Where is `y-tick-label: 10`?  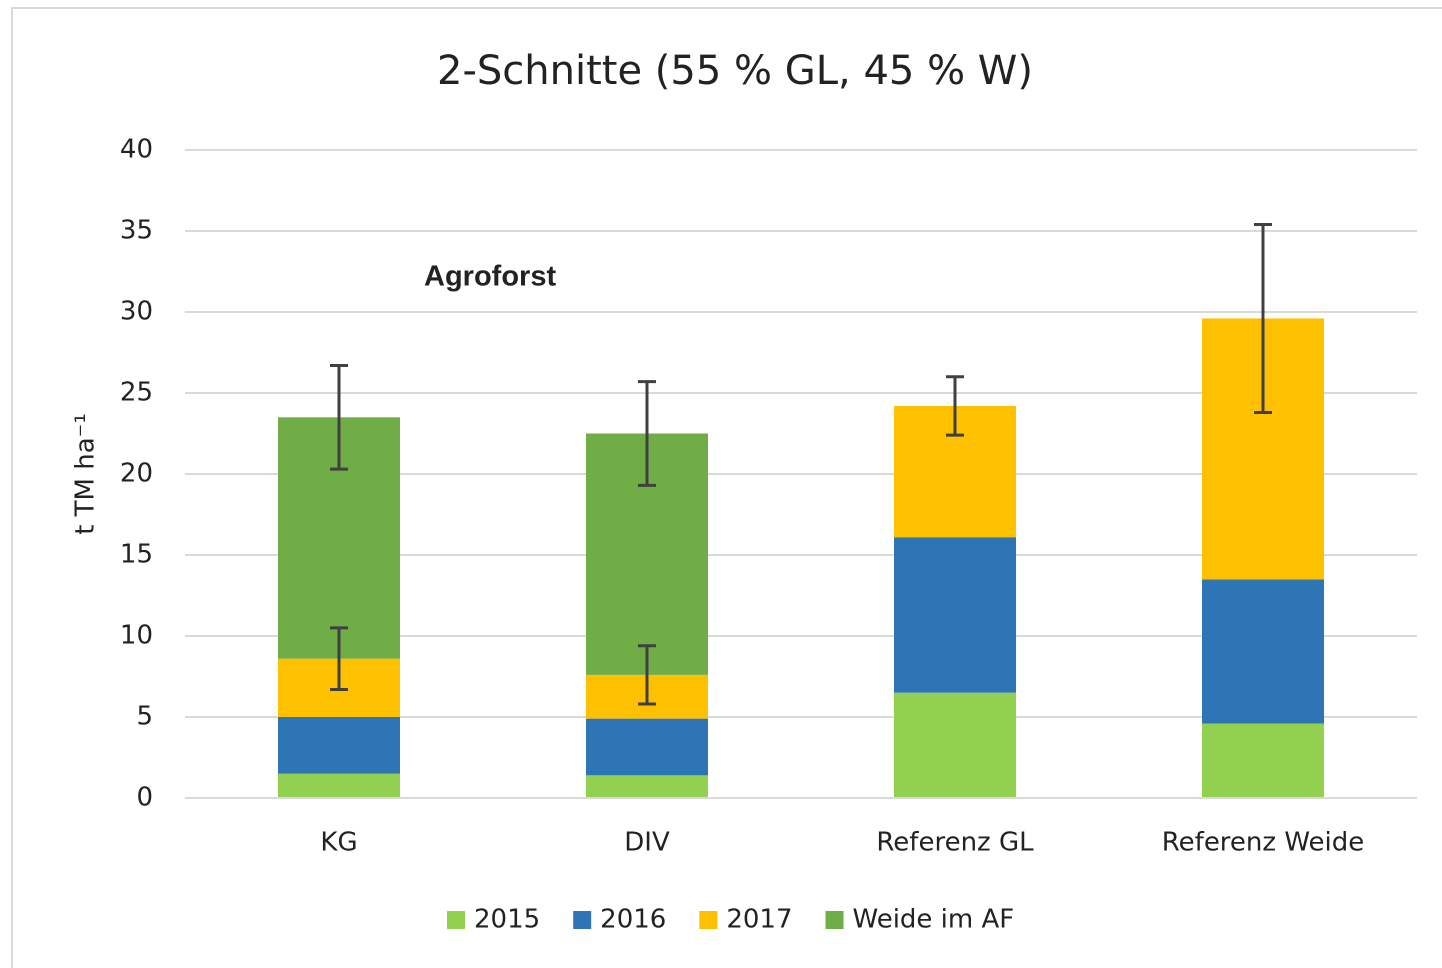 y-tick-label: 10 is located at coordinates (136, 636).